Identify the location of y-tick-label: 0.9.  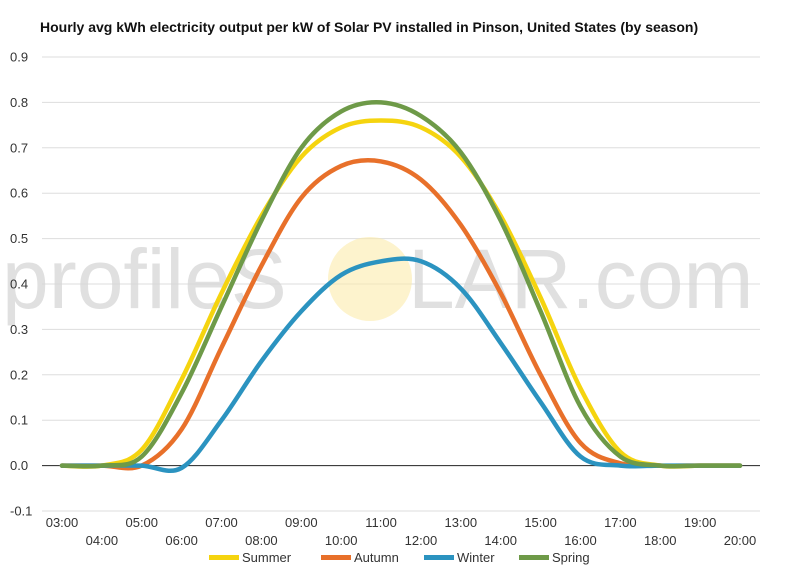
(19, 57).